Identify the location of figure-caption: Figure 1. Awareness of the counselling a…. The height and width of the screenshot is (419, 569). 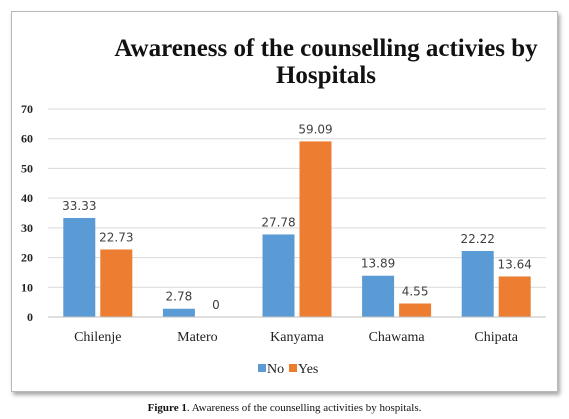
(284, 408).